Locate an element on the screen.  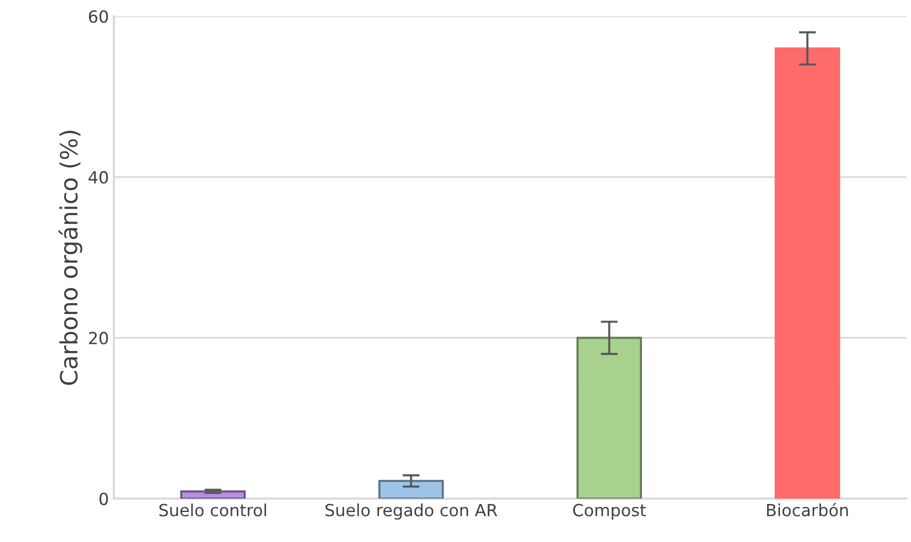
x-tick-label: Compost is located at coordinates (609, 512).